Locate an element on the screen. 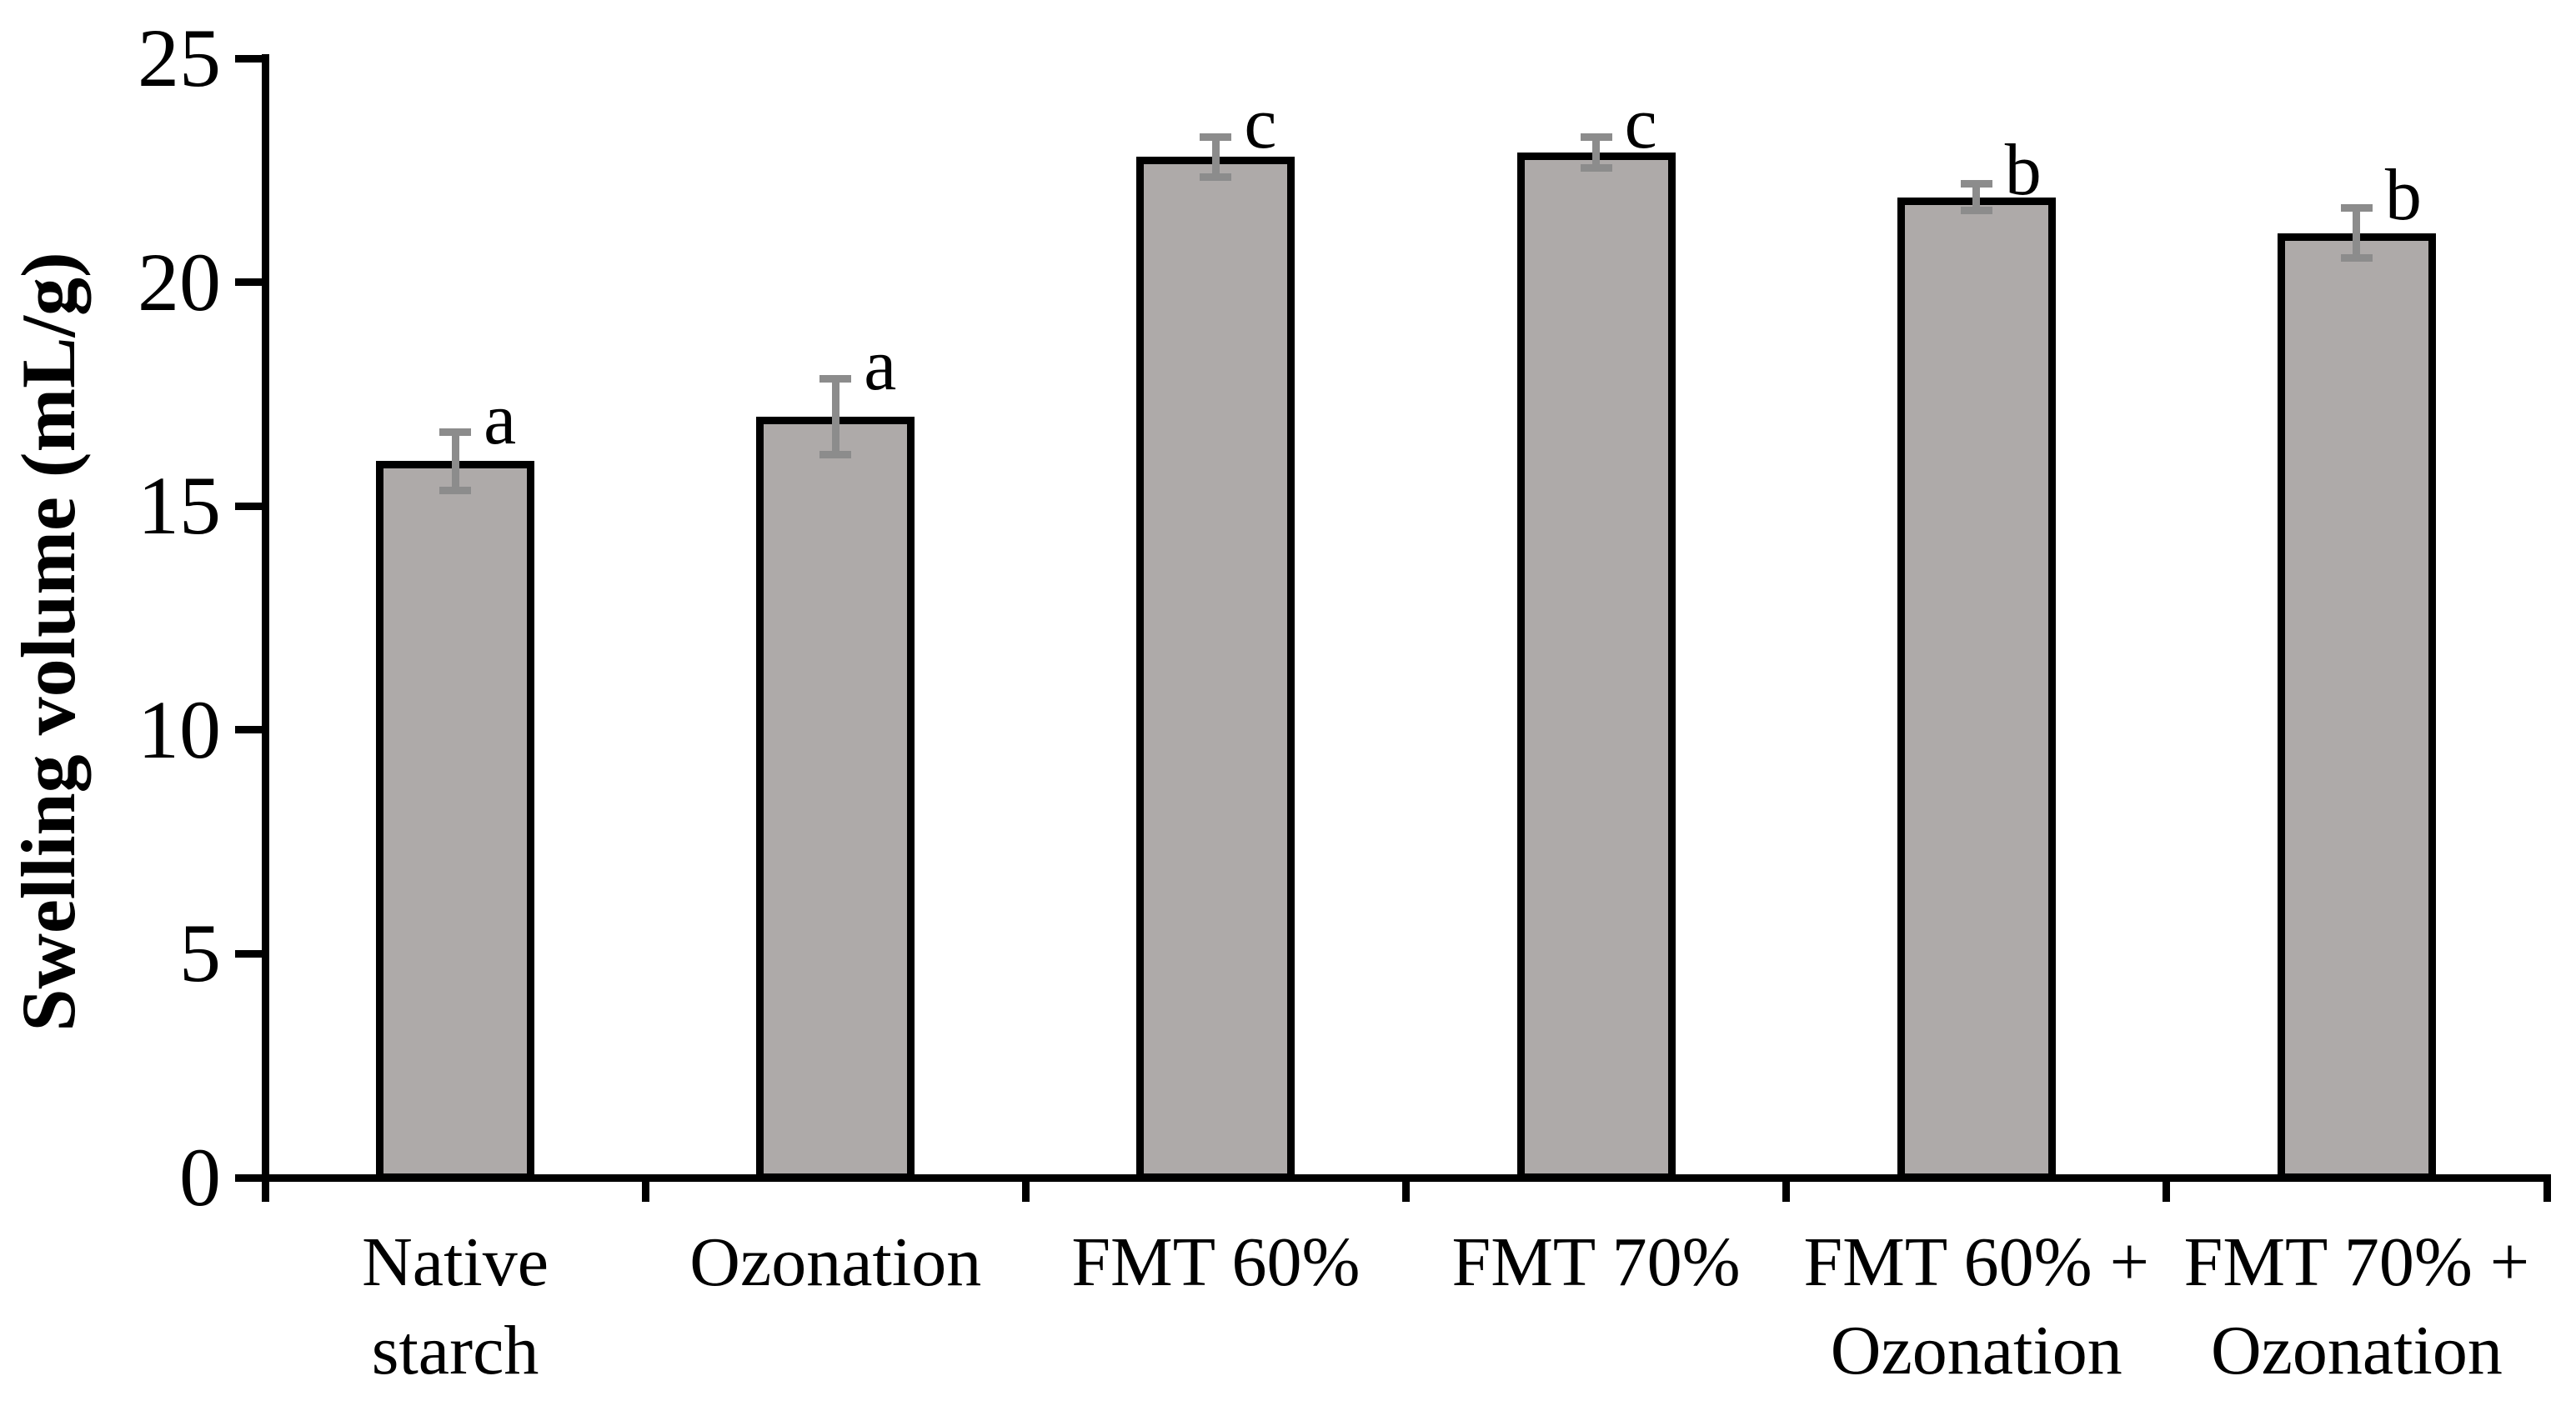 The image size is (2576, 1416). category-label: FMT 70% is located at coordinates (1596, 1262).